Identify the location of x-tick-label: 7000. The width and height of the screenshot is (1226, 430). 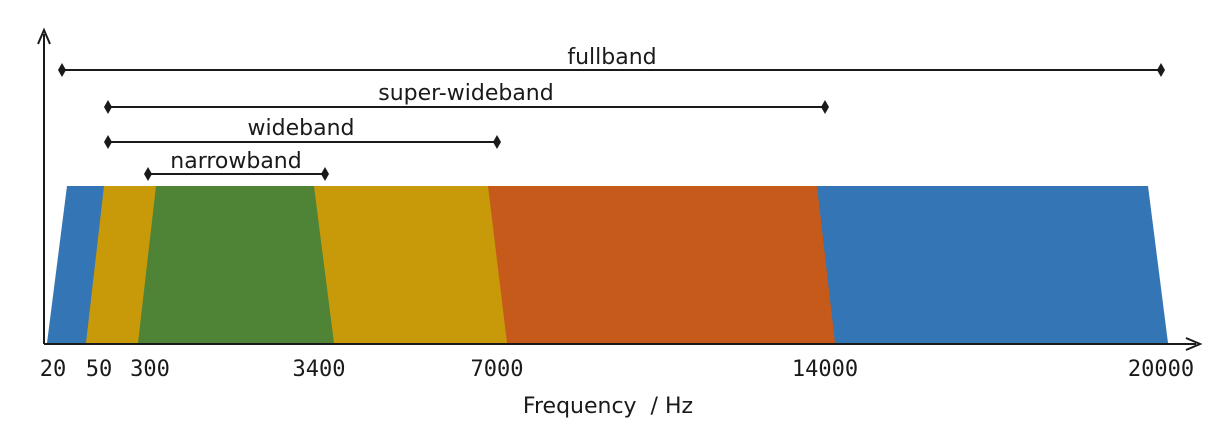
(497, 369).